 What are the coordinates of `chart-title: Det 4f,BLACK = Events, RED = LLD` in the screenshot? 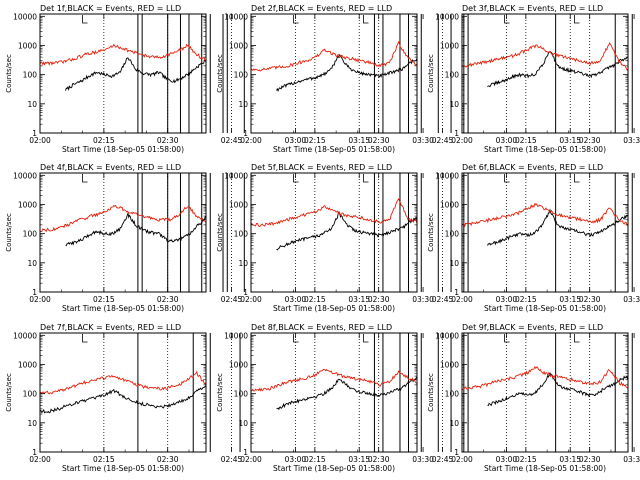 It's located at (110, 167).